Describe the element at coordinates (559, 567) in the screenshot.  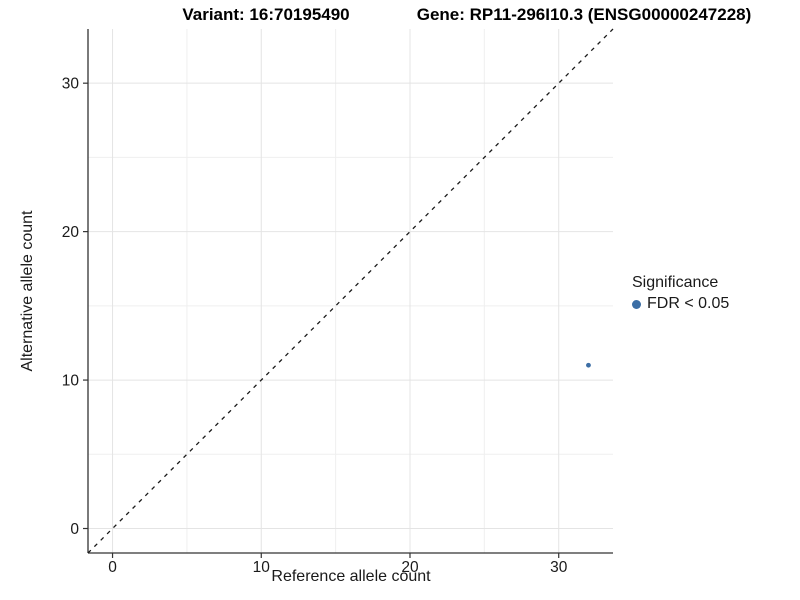
I see `x-tick-label: 30` at that location.